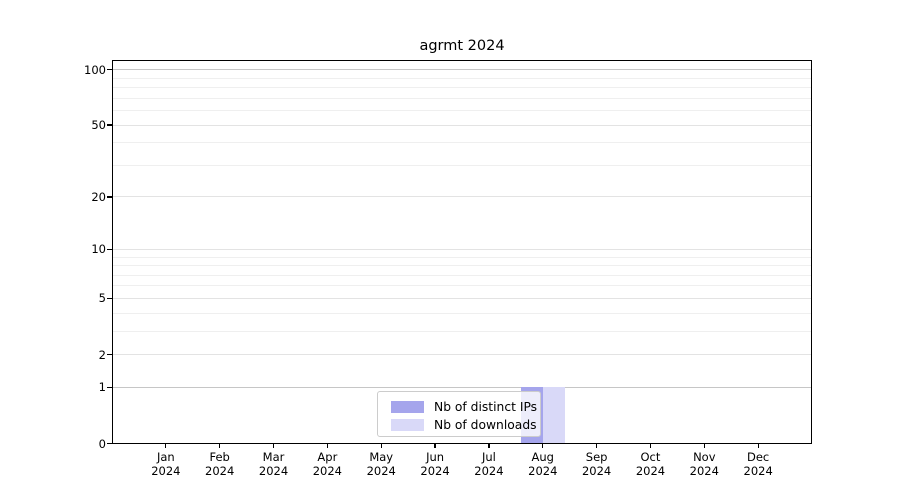 Image resolution: width=900 pixels, height=500 pixels. Describe the element at coordinates (486, 407) in the screenshot. I see `legend-label-distinct-ips: Nb of distinct IPs` at that location.